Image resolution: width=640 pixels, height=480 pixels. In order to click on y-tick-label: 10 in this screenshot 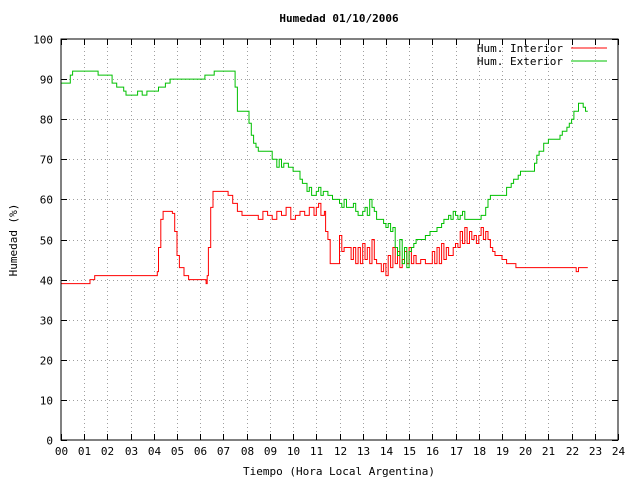, I will do `click(46, 401)`.